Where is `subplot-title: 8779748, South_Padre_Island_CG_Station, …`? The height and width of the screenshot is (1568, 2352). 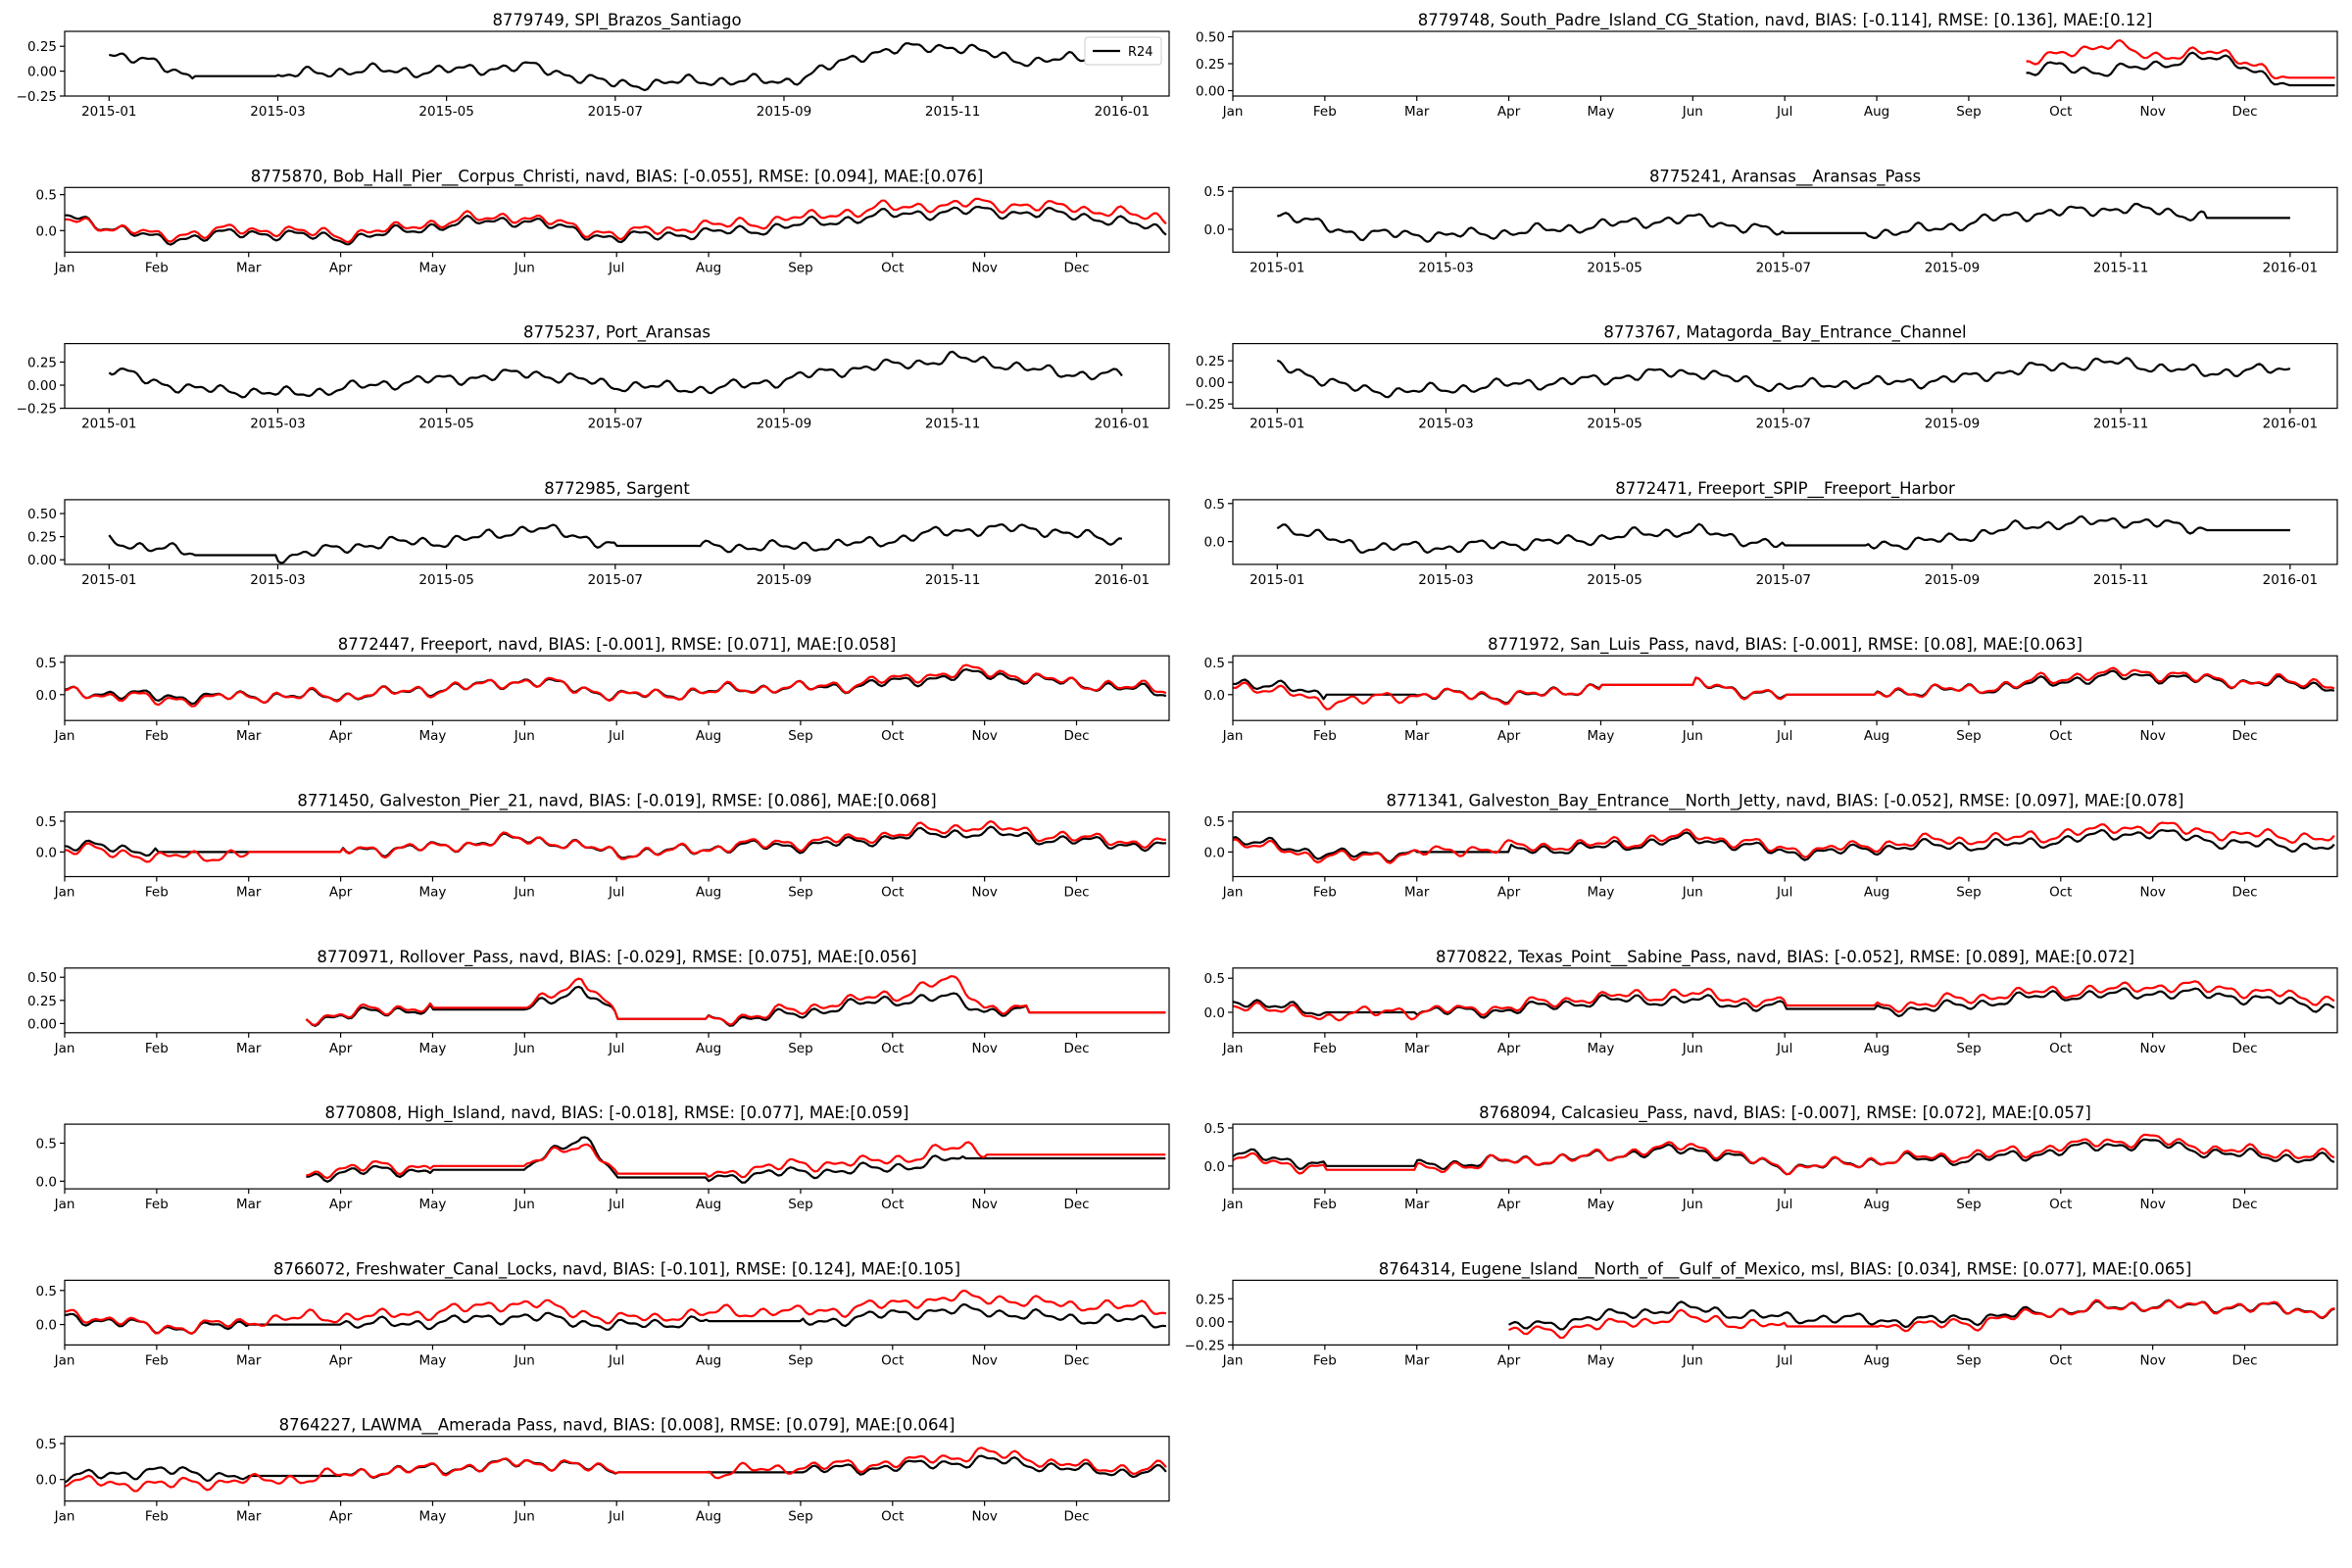
subplot-title: 8779748, South_Padre_Island_CG_Station, … is located at coordinates (1785, 20).